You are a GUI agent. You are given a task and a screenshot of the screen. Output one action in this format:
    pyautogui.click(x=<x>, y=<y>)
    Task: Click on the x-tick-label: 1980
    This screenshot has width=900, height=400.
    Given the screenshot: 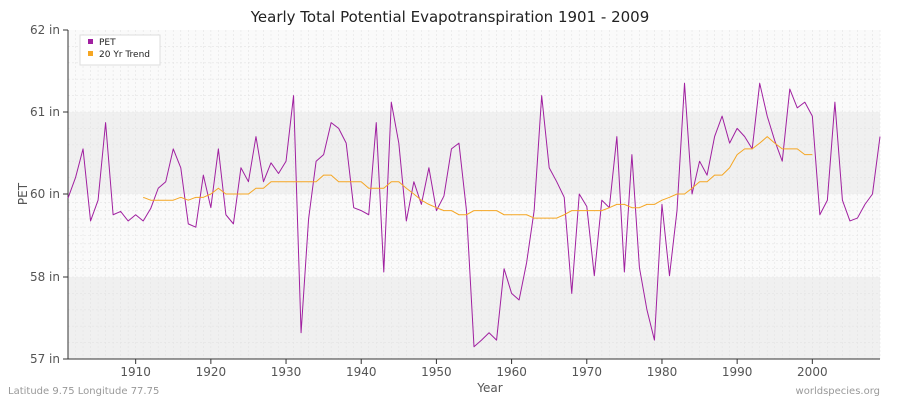 What is the action you would take?
    pyautogui.click(x=662, y=372)
    